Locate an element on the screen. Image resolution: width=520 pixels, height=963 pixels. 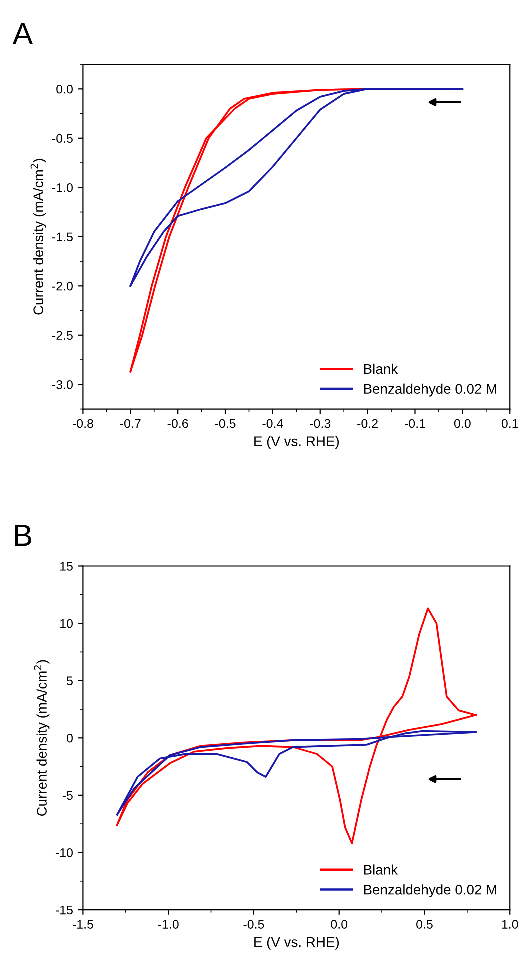
y-tick-label: -15 is located at coordinates (64, 910).